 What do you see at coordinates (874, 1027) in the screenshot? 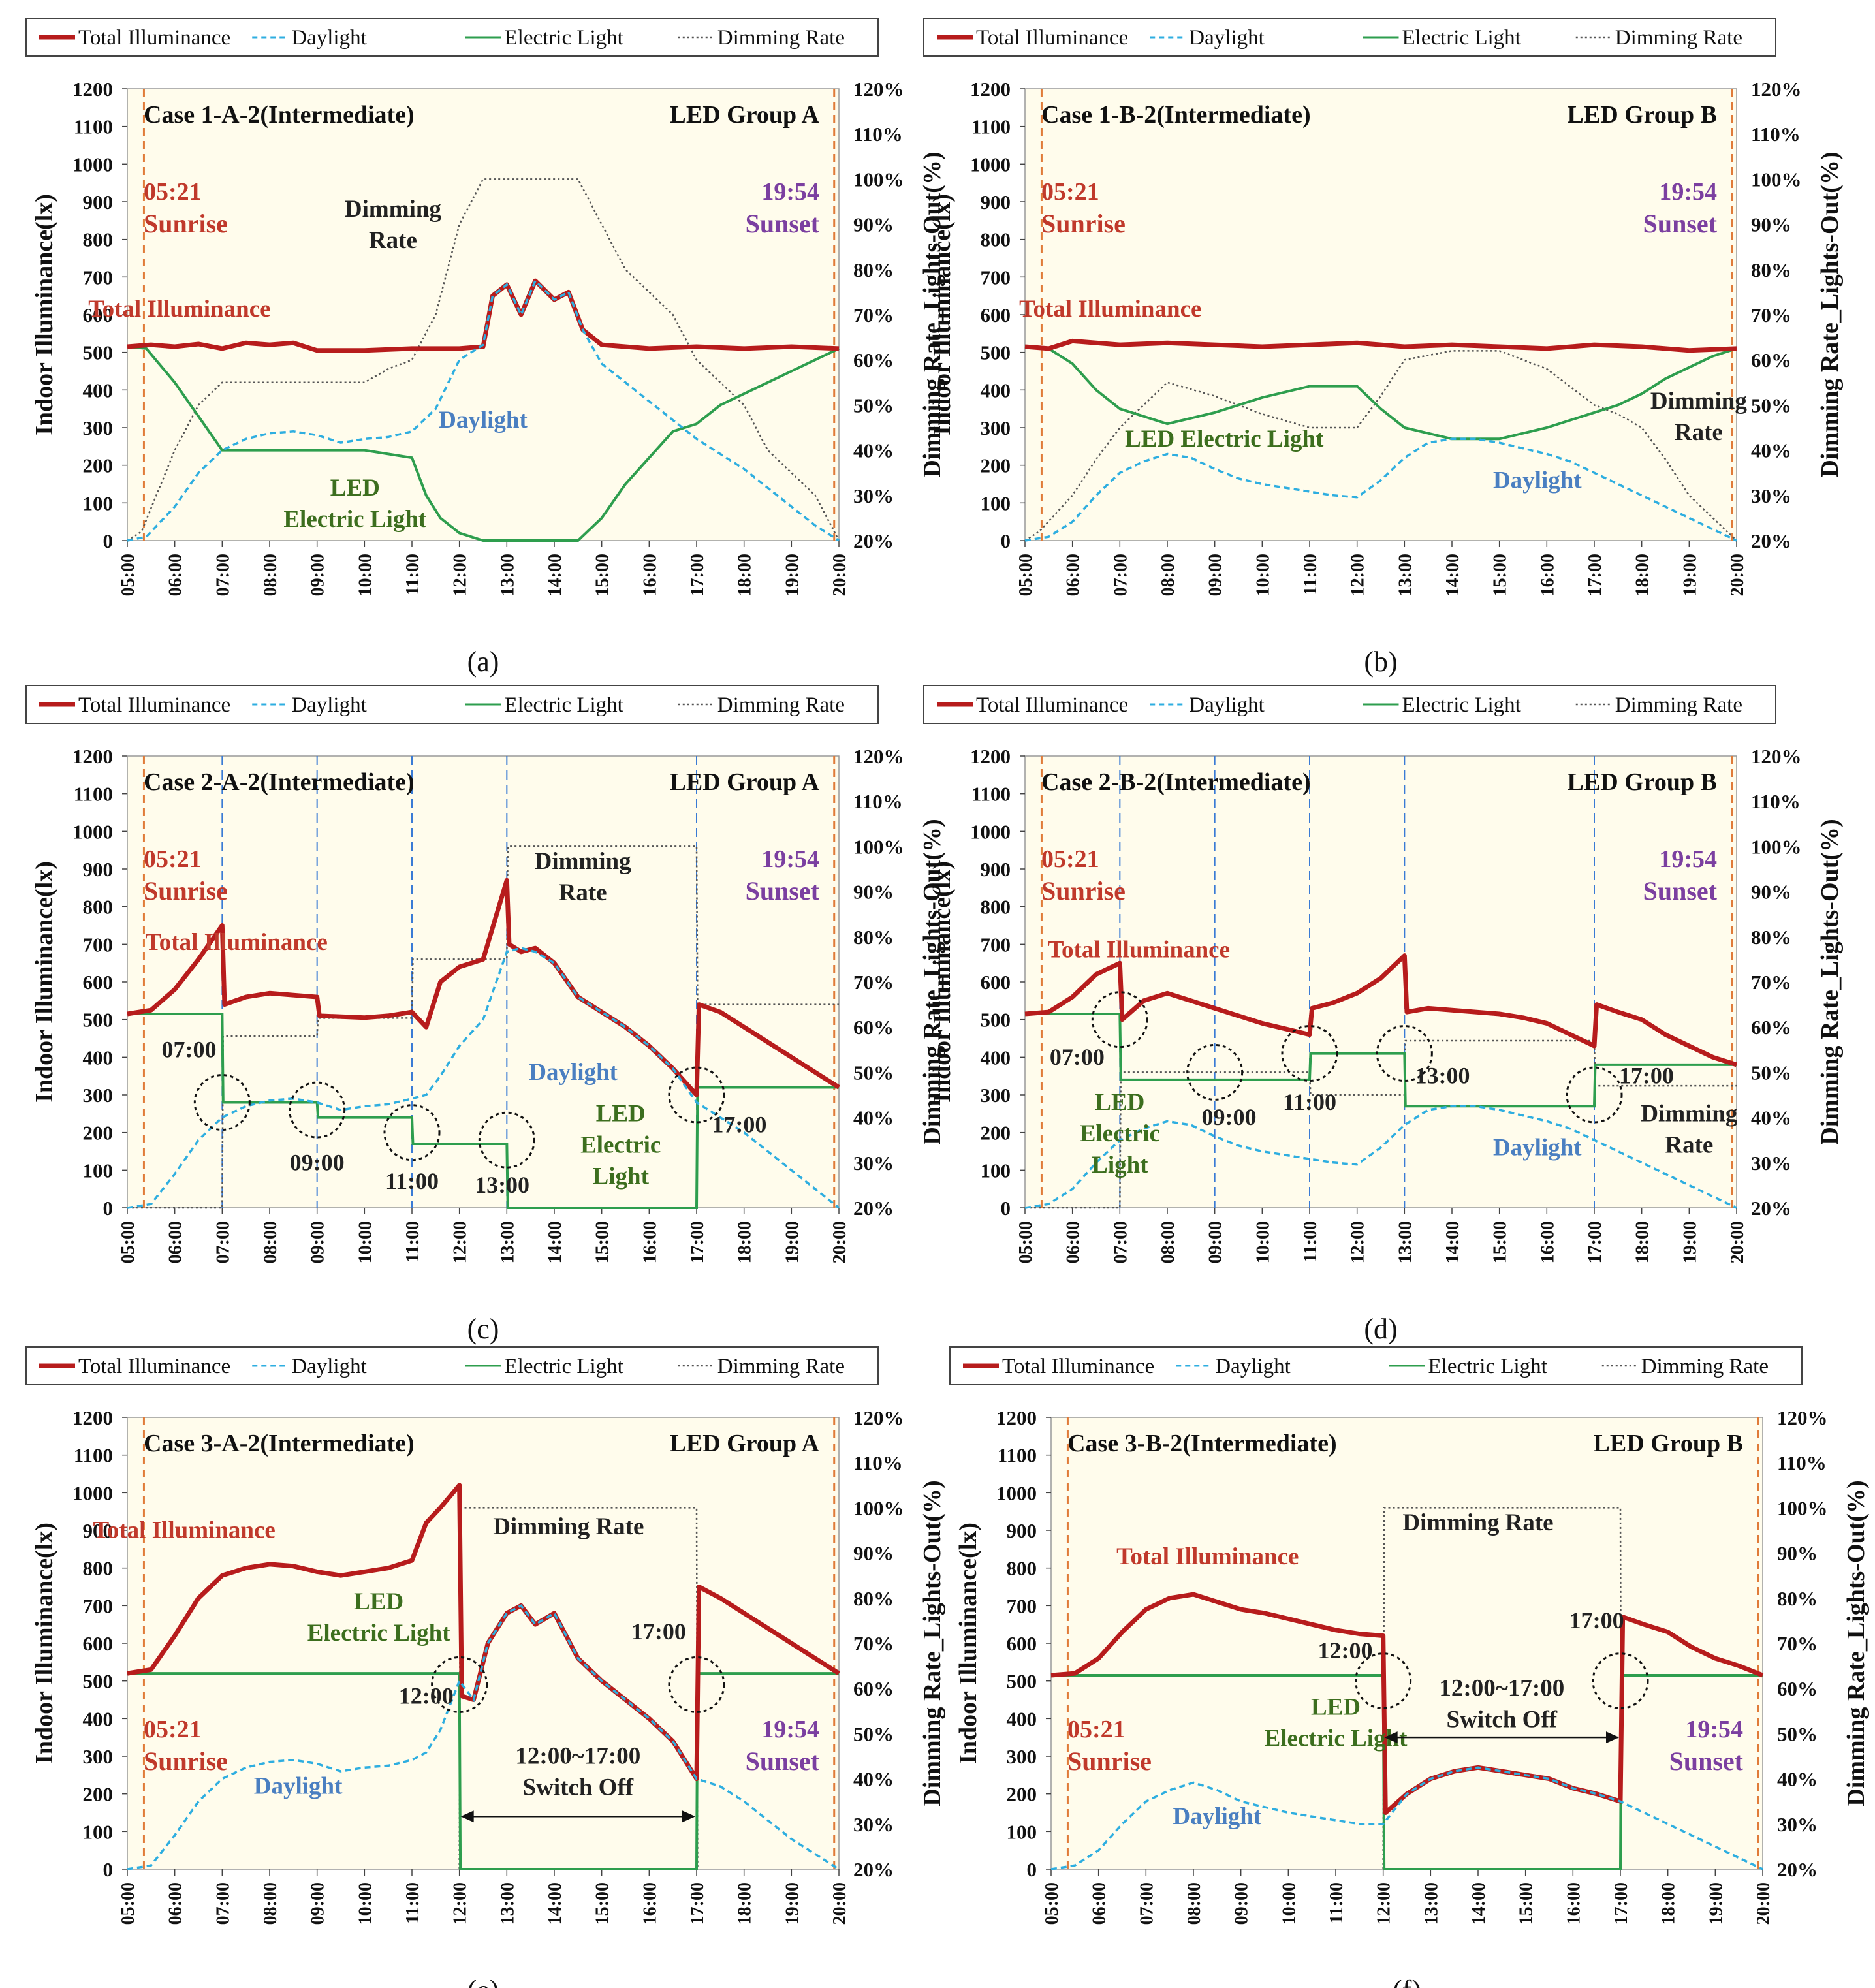
I see `y2-tick-label: 60%` at bounding box center [874, 1027].